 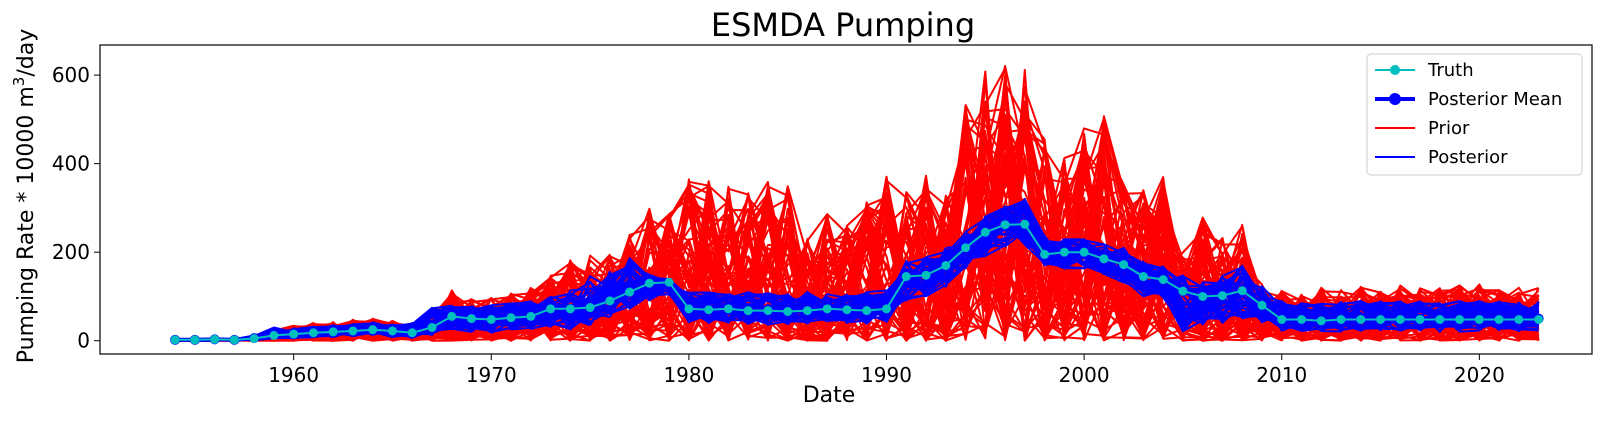 I want to click on x-tick-label: 2020, so click(x=1479, y=375).